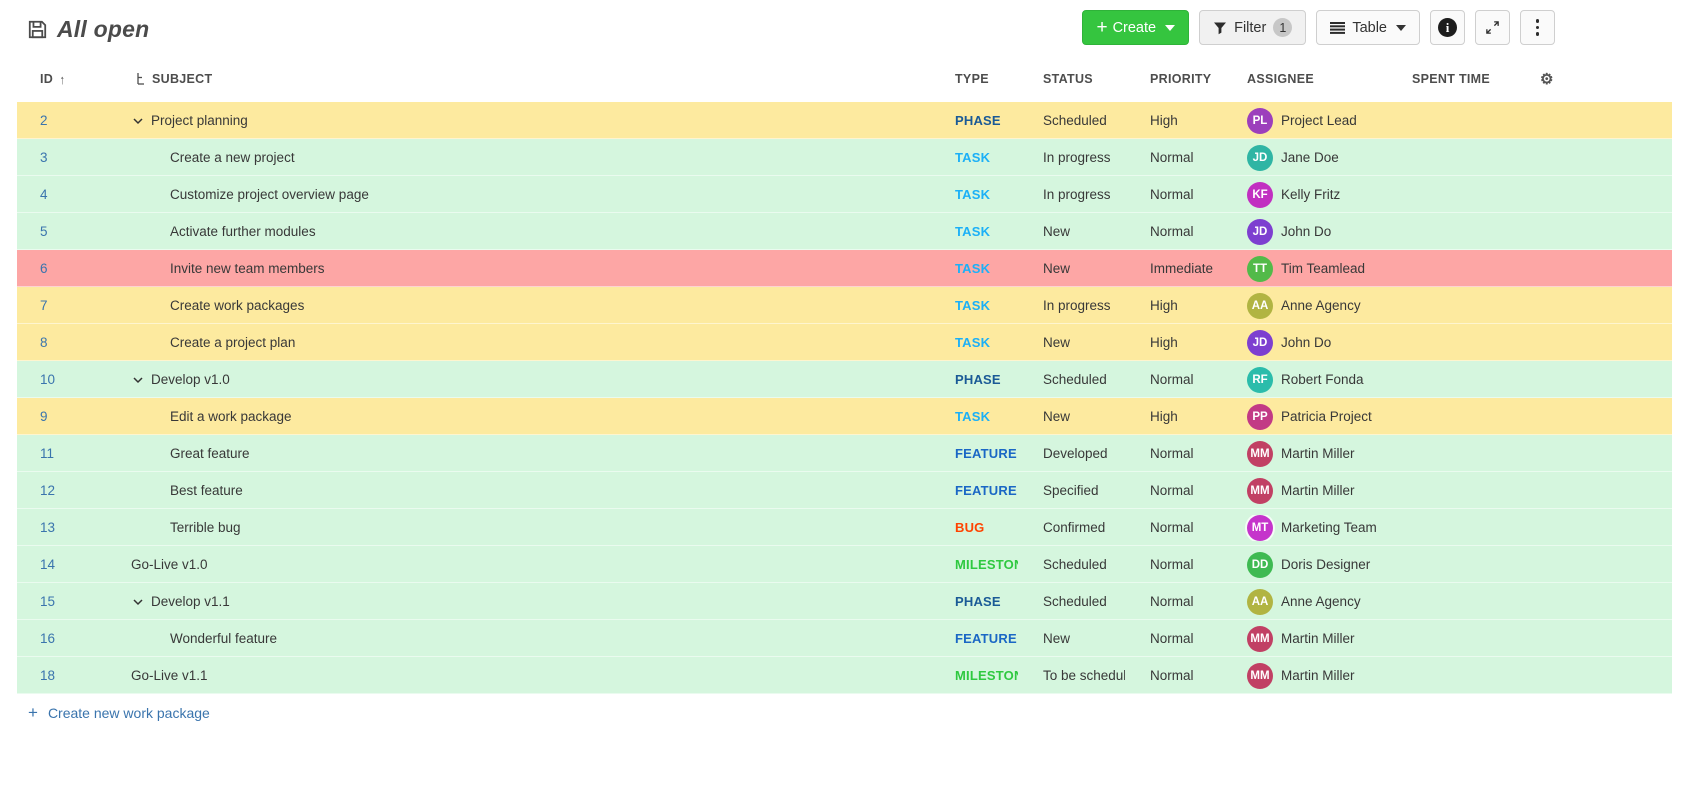 The image size is (1689, 791). Describe the element at coordinates (247, 268) in the screenshot. I see `work-package-subject: Invite new team members` at that location.